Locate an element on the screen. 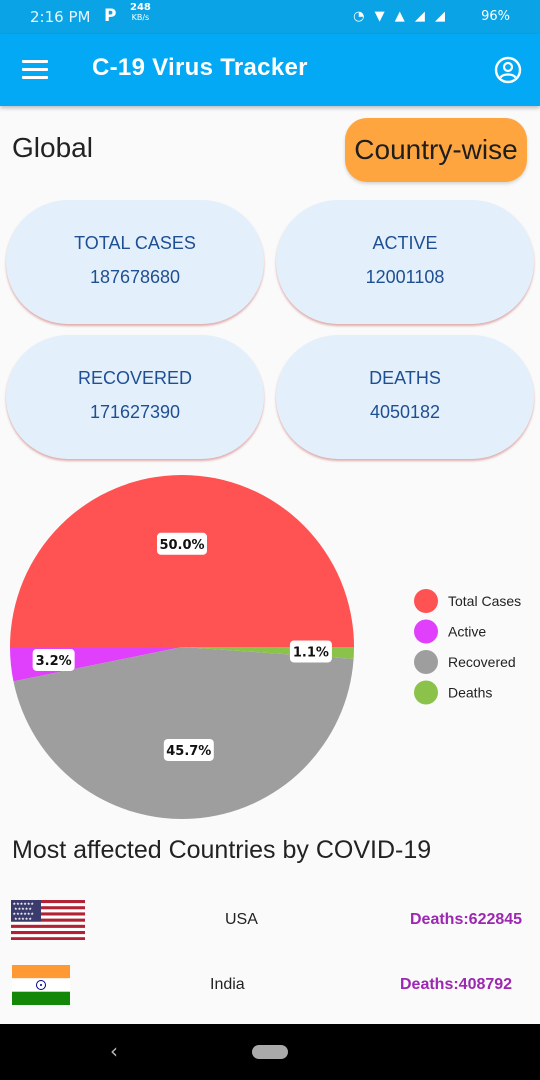 Image resolution: width=540 pixels, height=1080 pixels. app-title: C-19 Virus Tracker is located at coordinates (200, 67).